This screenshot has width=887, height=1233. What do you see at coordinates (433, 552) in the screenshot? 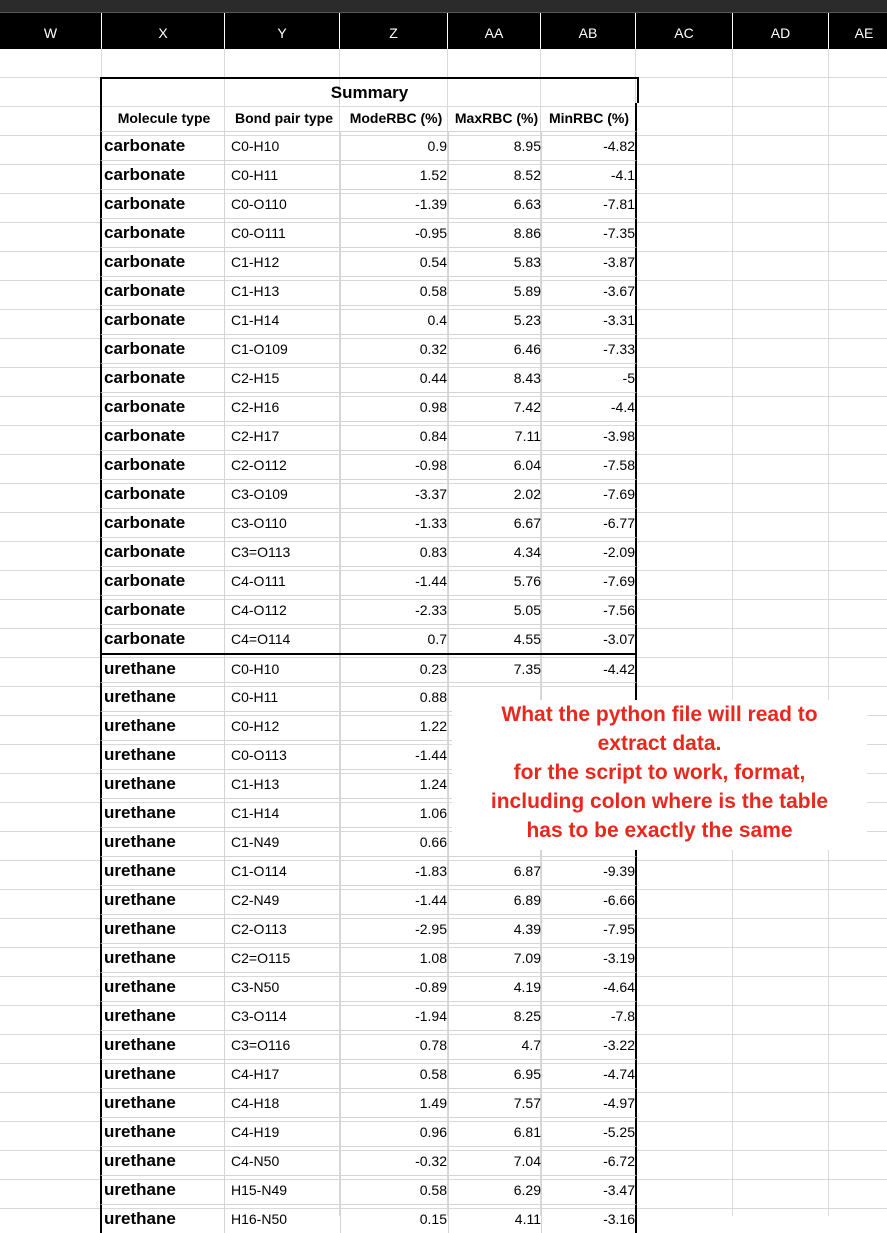
I see `cell-mode-rbc: 0.83` at bounding box center [433, 552].